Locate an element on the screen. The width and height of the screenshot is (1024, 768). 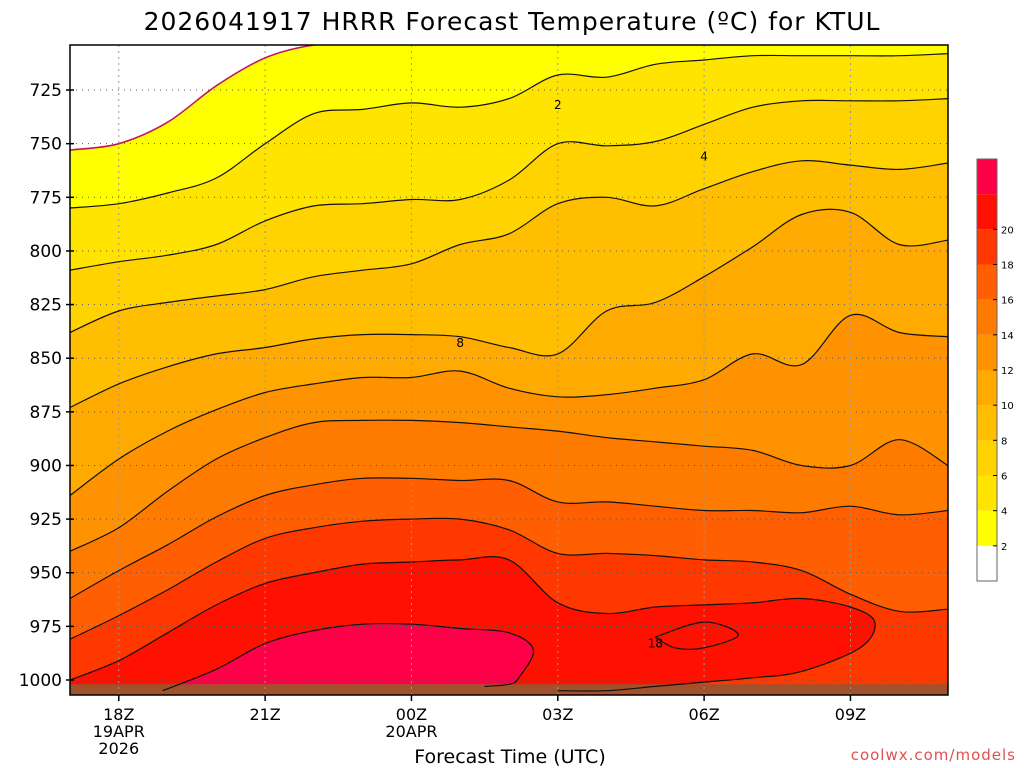
colorbar: 2 4 6 8 10 12 14 16 18 20 is located at coordinates (995, 370).